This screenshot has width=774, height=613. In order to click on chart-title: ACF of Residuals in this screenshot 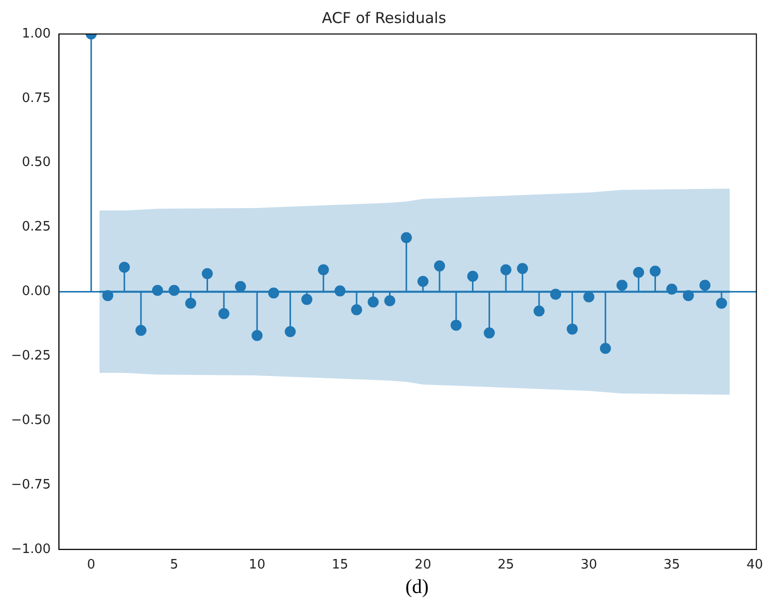, I will do `click(384, 17)`.